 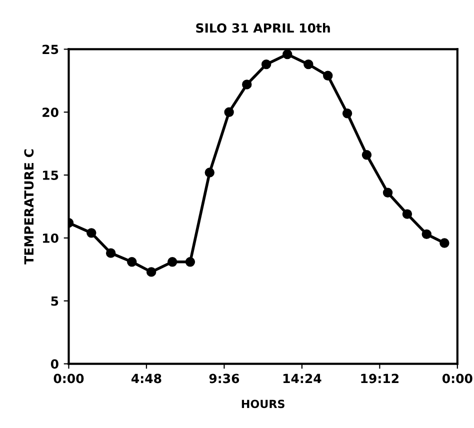 I want to click on x-tick-label: 4:48, so click(x=146, y=379).